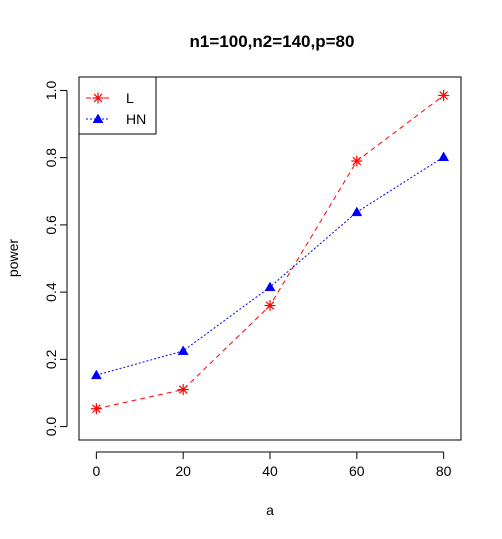  What do you see at coordinates (51, 359) in the screenshot?
I see `y-tick-label: 0.2` at bounding box center [51, 359].